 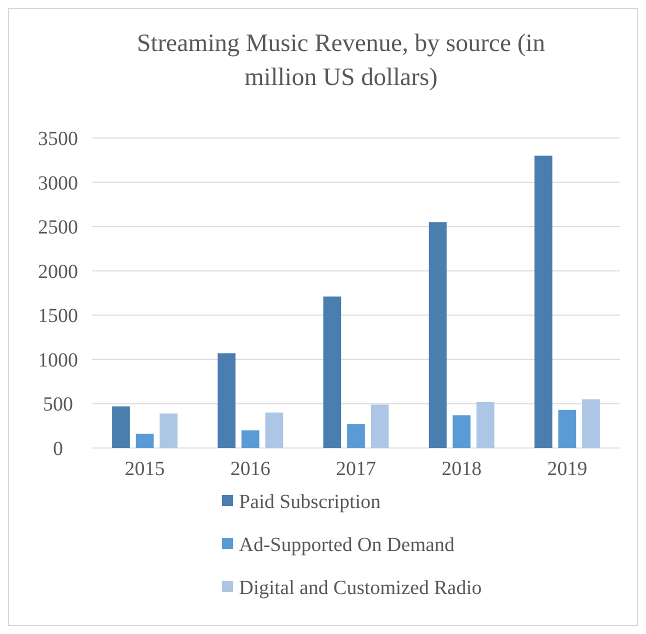 What do you see at coordinates (360, 588) in the screenshot?
I see `legend-label: Digital and Customized Radio` at bounding box center [360, 588].